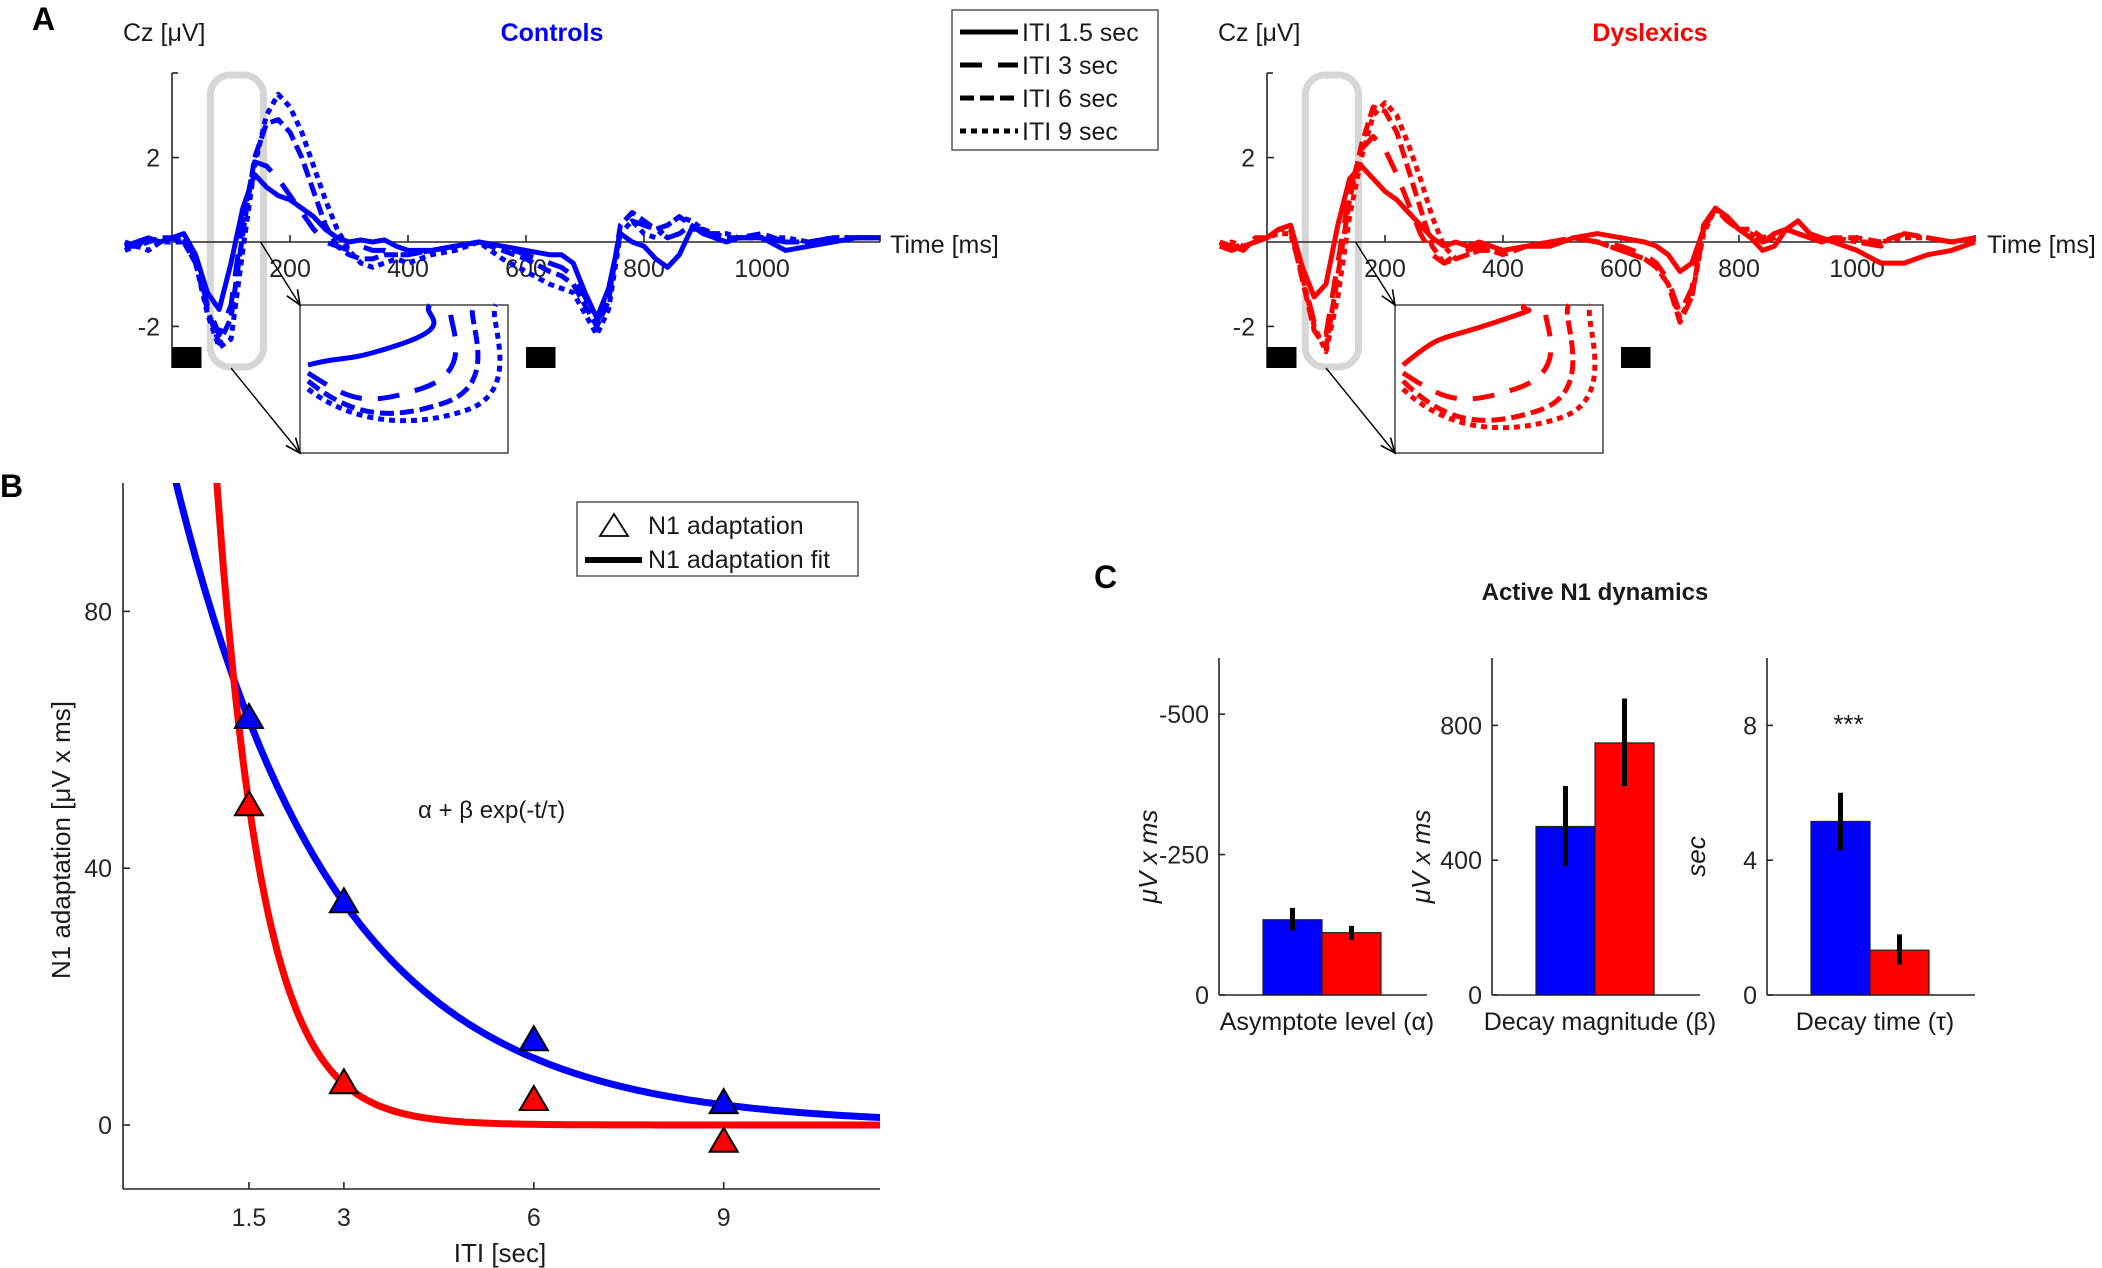  I want to click on inset-trace-solid, so click(372, 335).